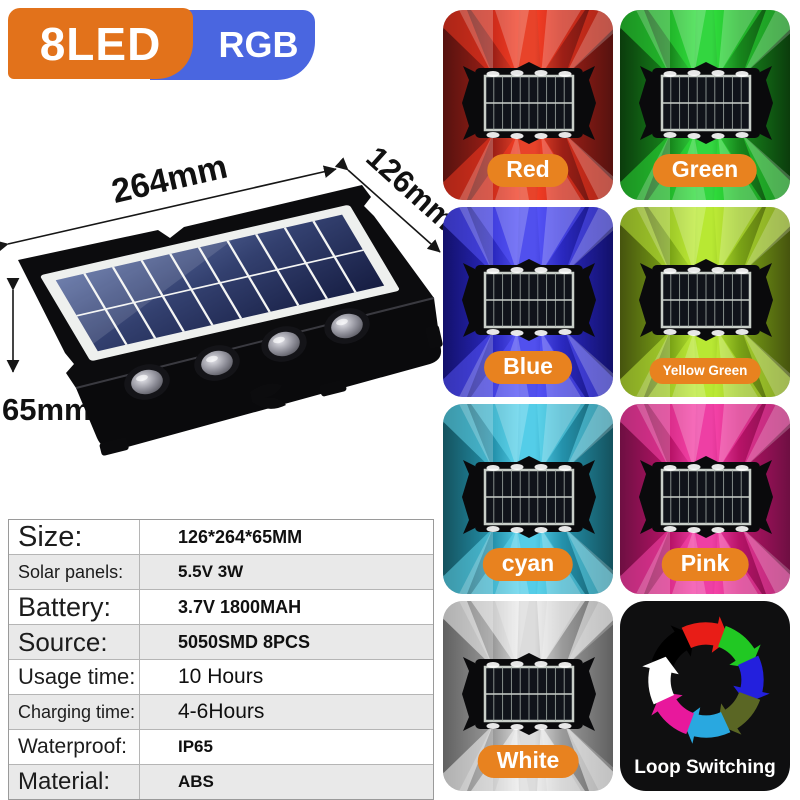 Image resolution: width=800 pixels, height=800 pixels. I want to click on spec-value: 5.5V 3W, so click(211, 571).